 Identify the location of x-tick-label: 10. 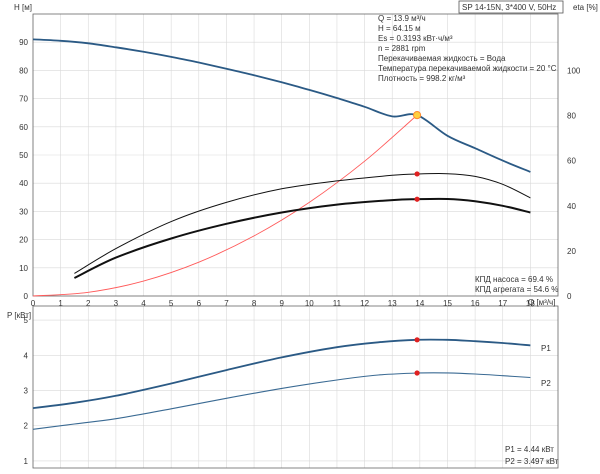
(309, 303).